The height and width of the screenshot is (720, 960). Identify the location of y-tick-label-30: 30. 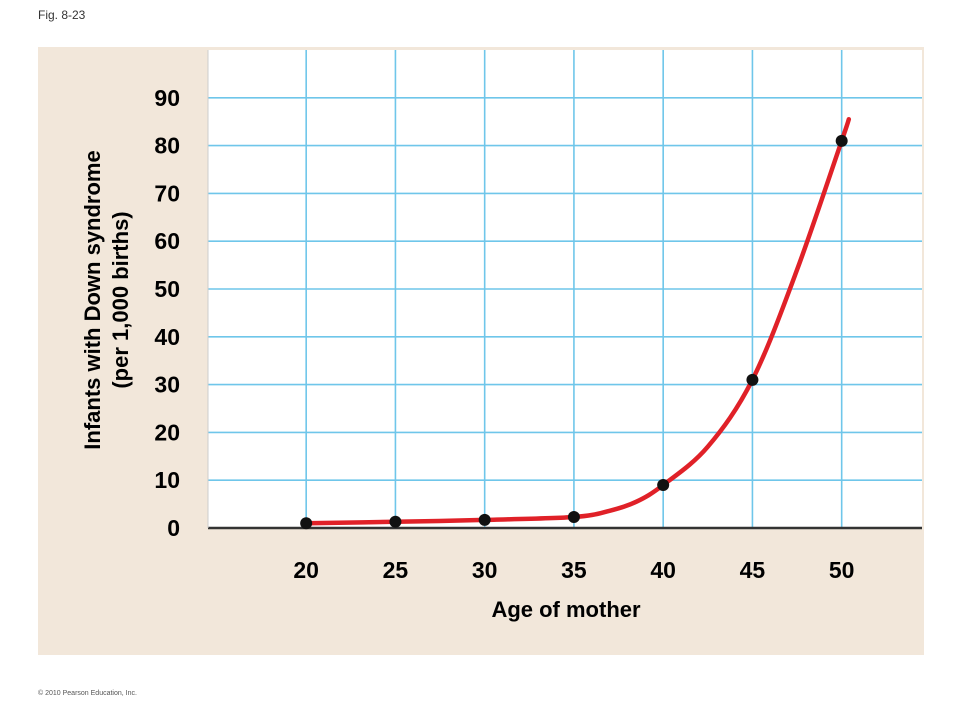
(167, 385).